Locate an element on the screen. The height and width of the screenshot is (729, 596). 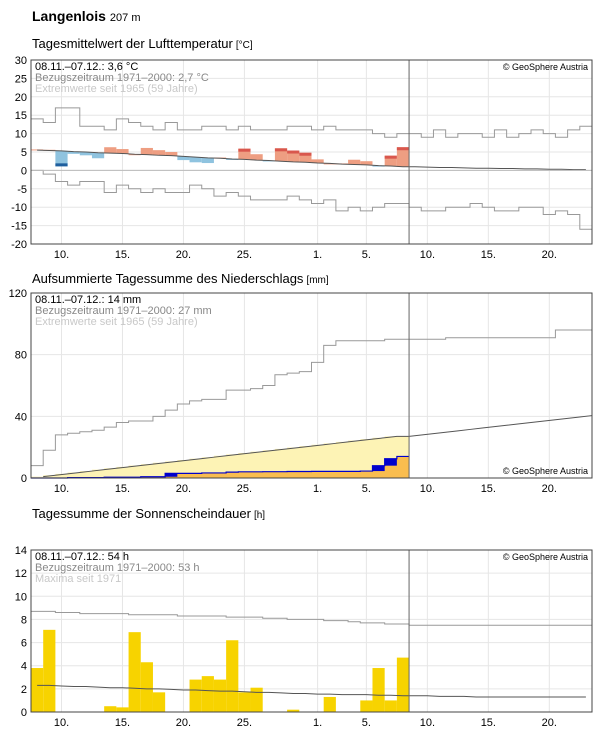
sunshine-chart-title: Tagessumme der Sonnenscheindauer [h] is located at coordinates (148, 513).